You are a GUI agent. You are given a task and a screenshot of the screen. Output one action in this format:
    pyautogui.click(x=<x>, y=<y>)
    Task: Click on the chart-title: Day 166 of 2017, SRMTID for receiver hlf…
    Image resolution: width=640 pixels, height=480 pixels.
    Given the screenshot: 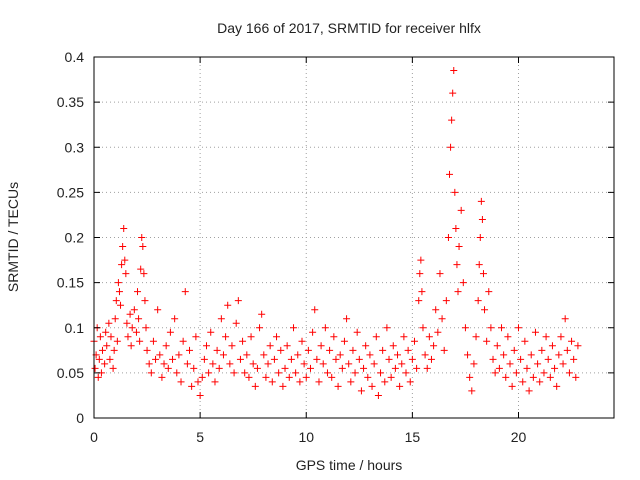 What is the action you would take?
    pyautogui.click(x=349, y=28)
    